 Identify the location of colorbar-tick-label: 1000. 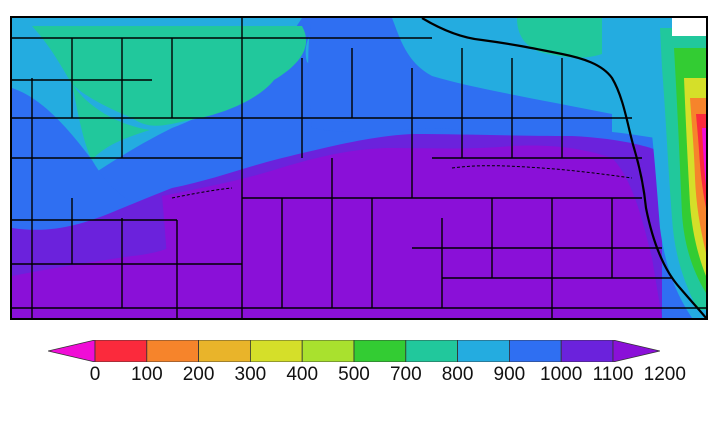
(561, 374).